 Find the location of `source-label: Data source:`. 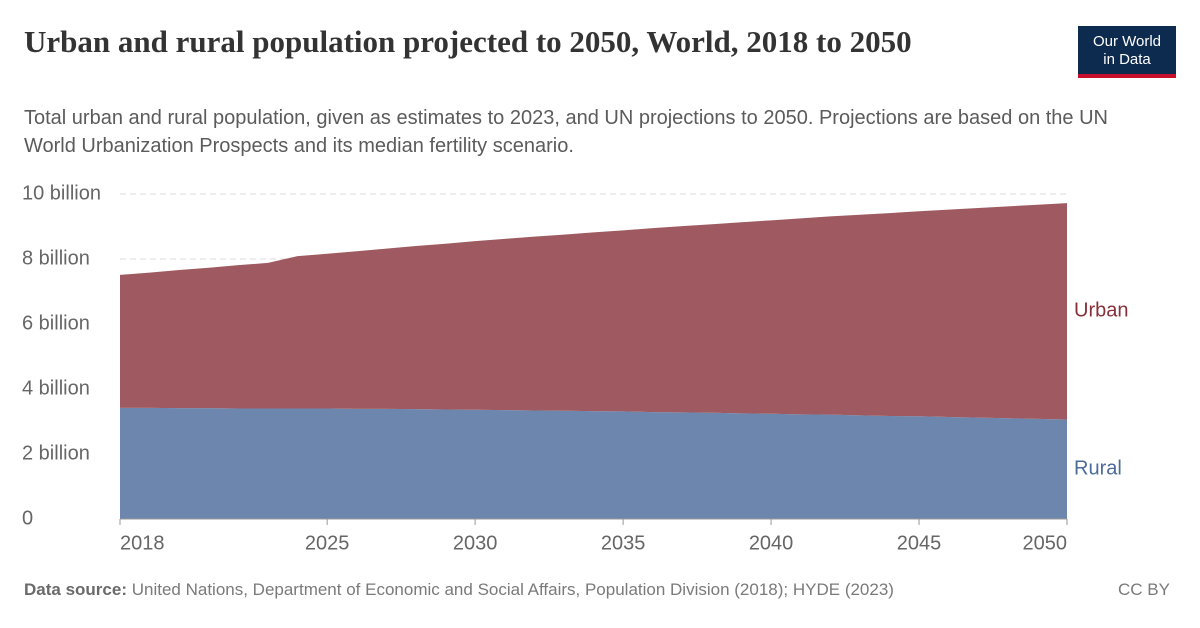

source-label: Data source: is located at coordinates (75, 589).